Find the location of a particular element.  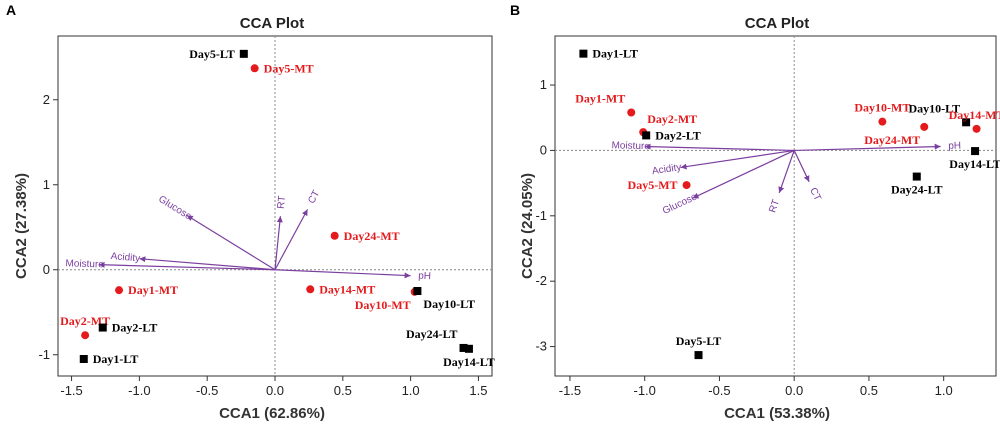

panel-b-point-label-day5-lt: Day5-LT is located at coordinates (699, 341).